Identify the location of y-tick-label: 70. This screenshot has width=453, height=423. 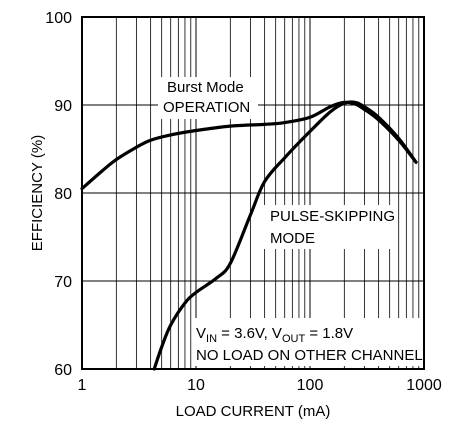
(63, 282).